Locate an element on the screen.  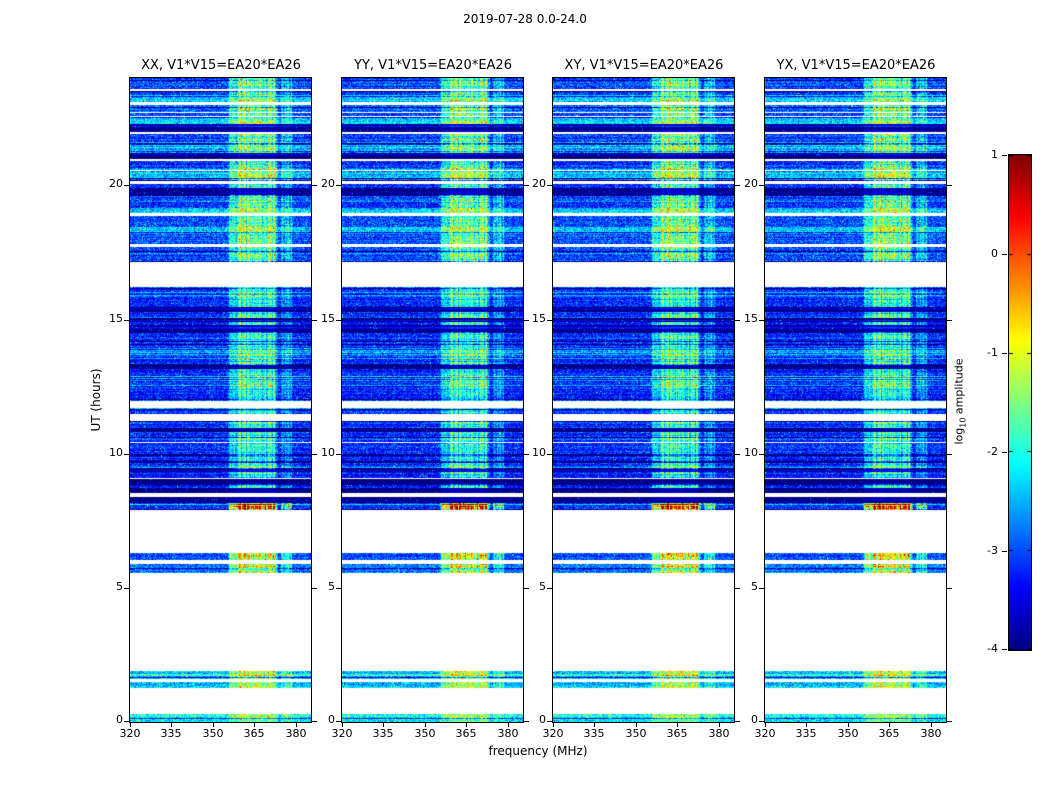
y-tick-label: 20 is located at coordinates (116, 183).